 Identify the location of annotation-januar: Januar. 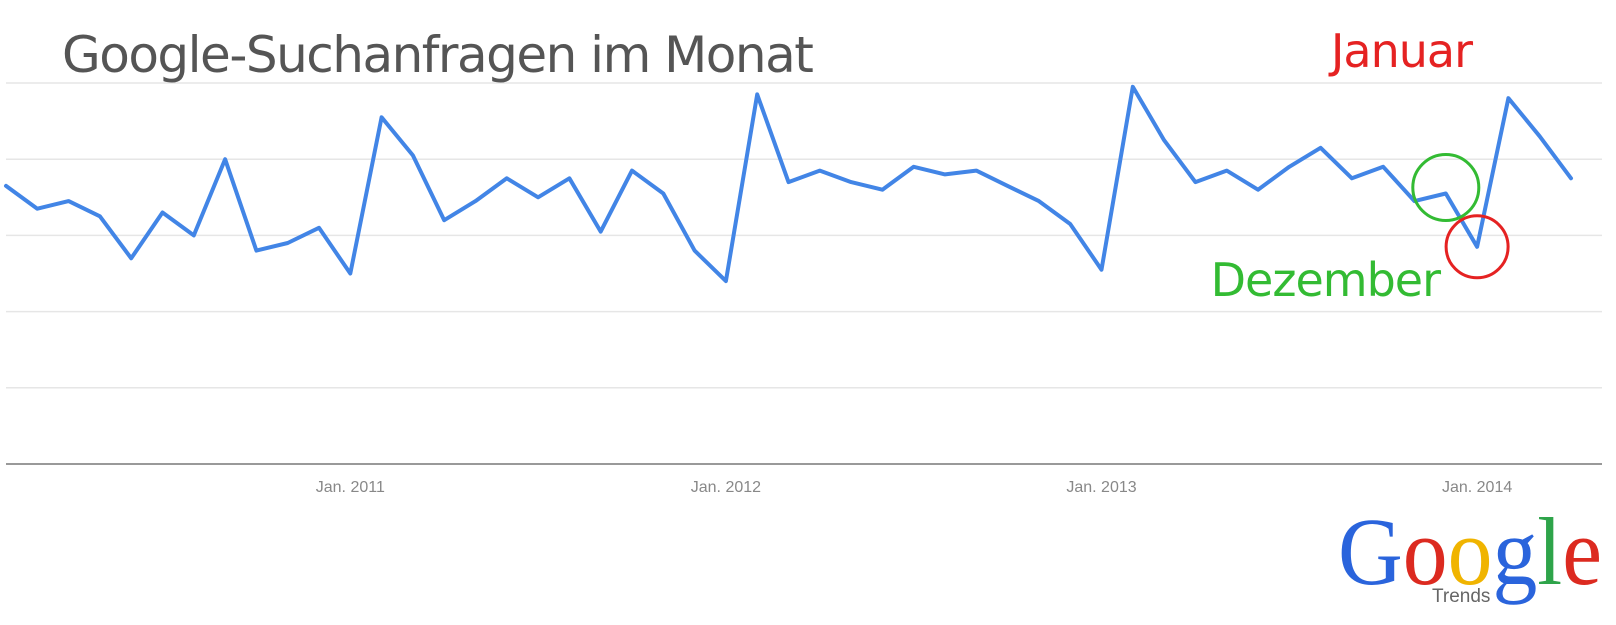
(1400, 51).